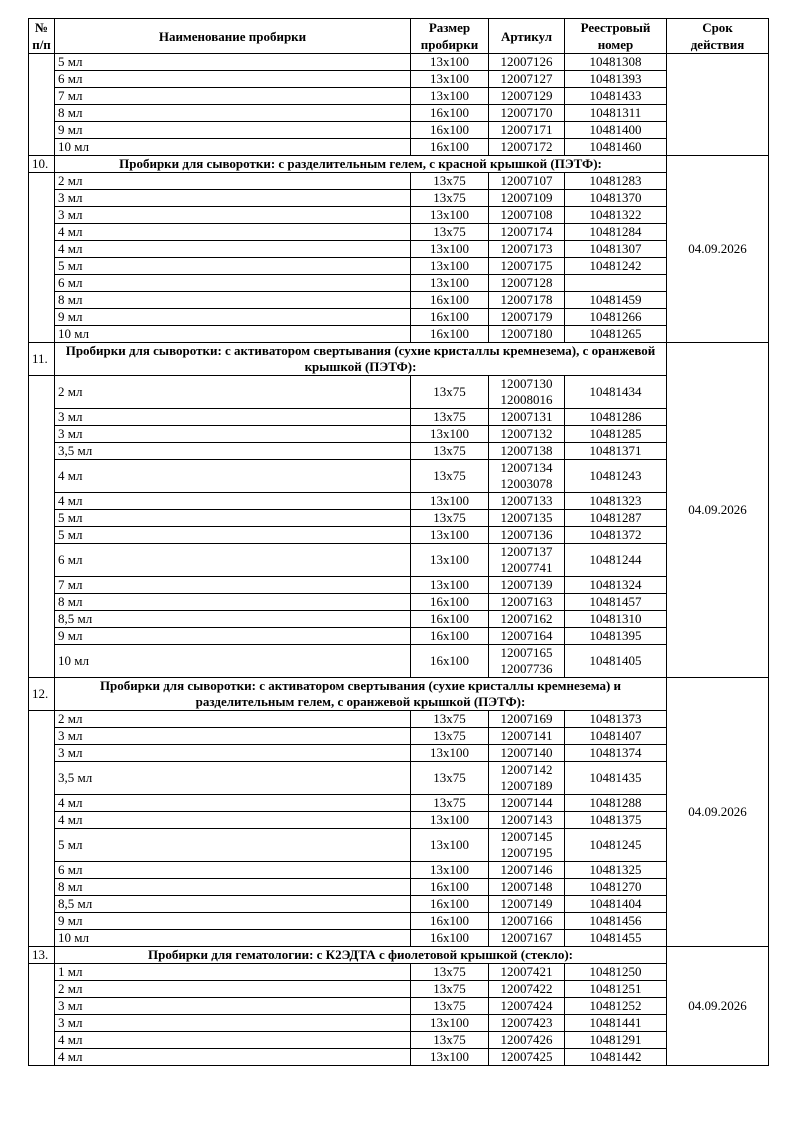 The height and width of the screenshot is (1131, 800). Describe the element at coordinates (399, 778) in the screenshot. I see `tube-row: 3,5 мл 13x75 12007142 12007189 10481435` at that location.